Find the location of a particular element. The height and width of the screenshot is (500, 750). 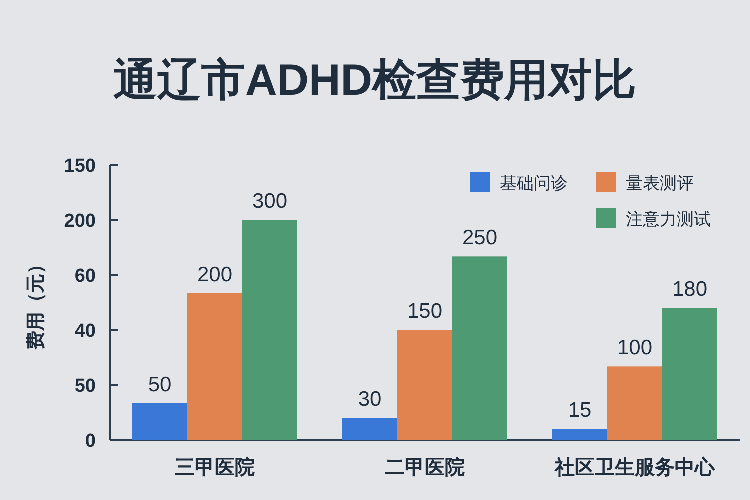

text: 0 is located at coordinates (90, 441).